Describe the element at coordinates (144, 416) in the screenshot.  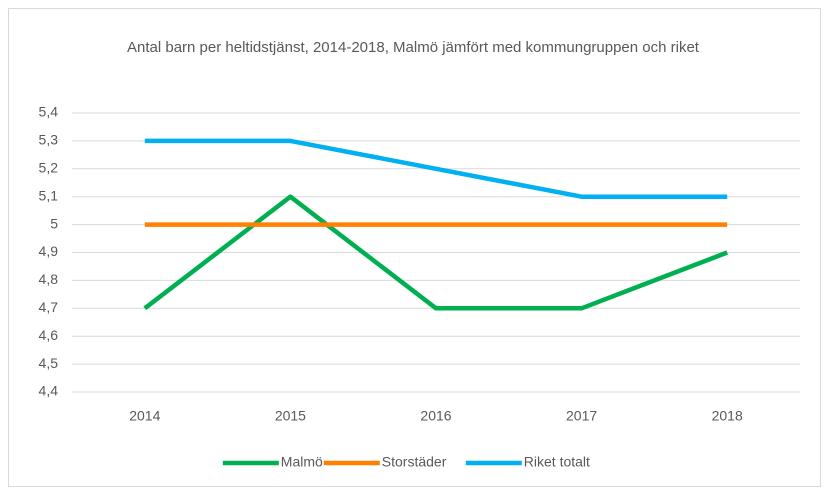
I see `x-tick-label: 2014` at that location.